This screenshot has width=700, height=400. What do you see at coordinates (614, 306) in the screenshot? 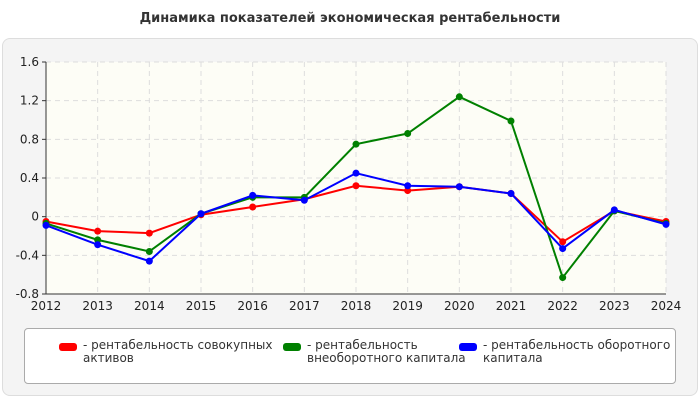
I see `x-tick-label: 2023` at bounding box center [614, 306].